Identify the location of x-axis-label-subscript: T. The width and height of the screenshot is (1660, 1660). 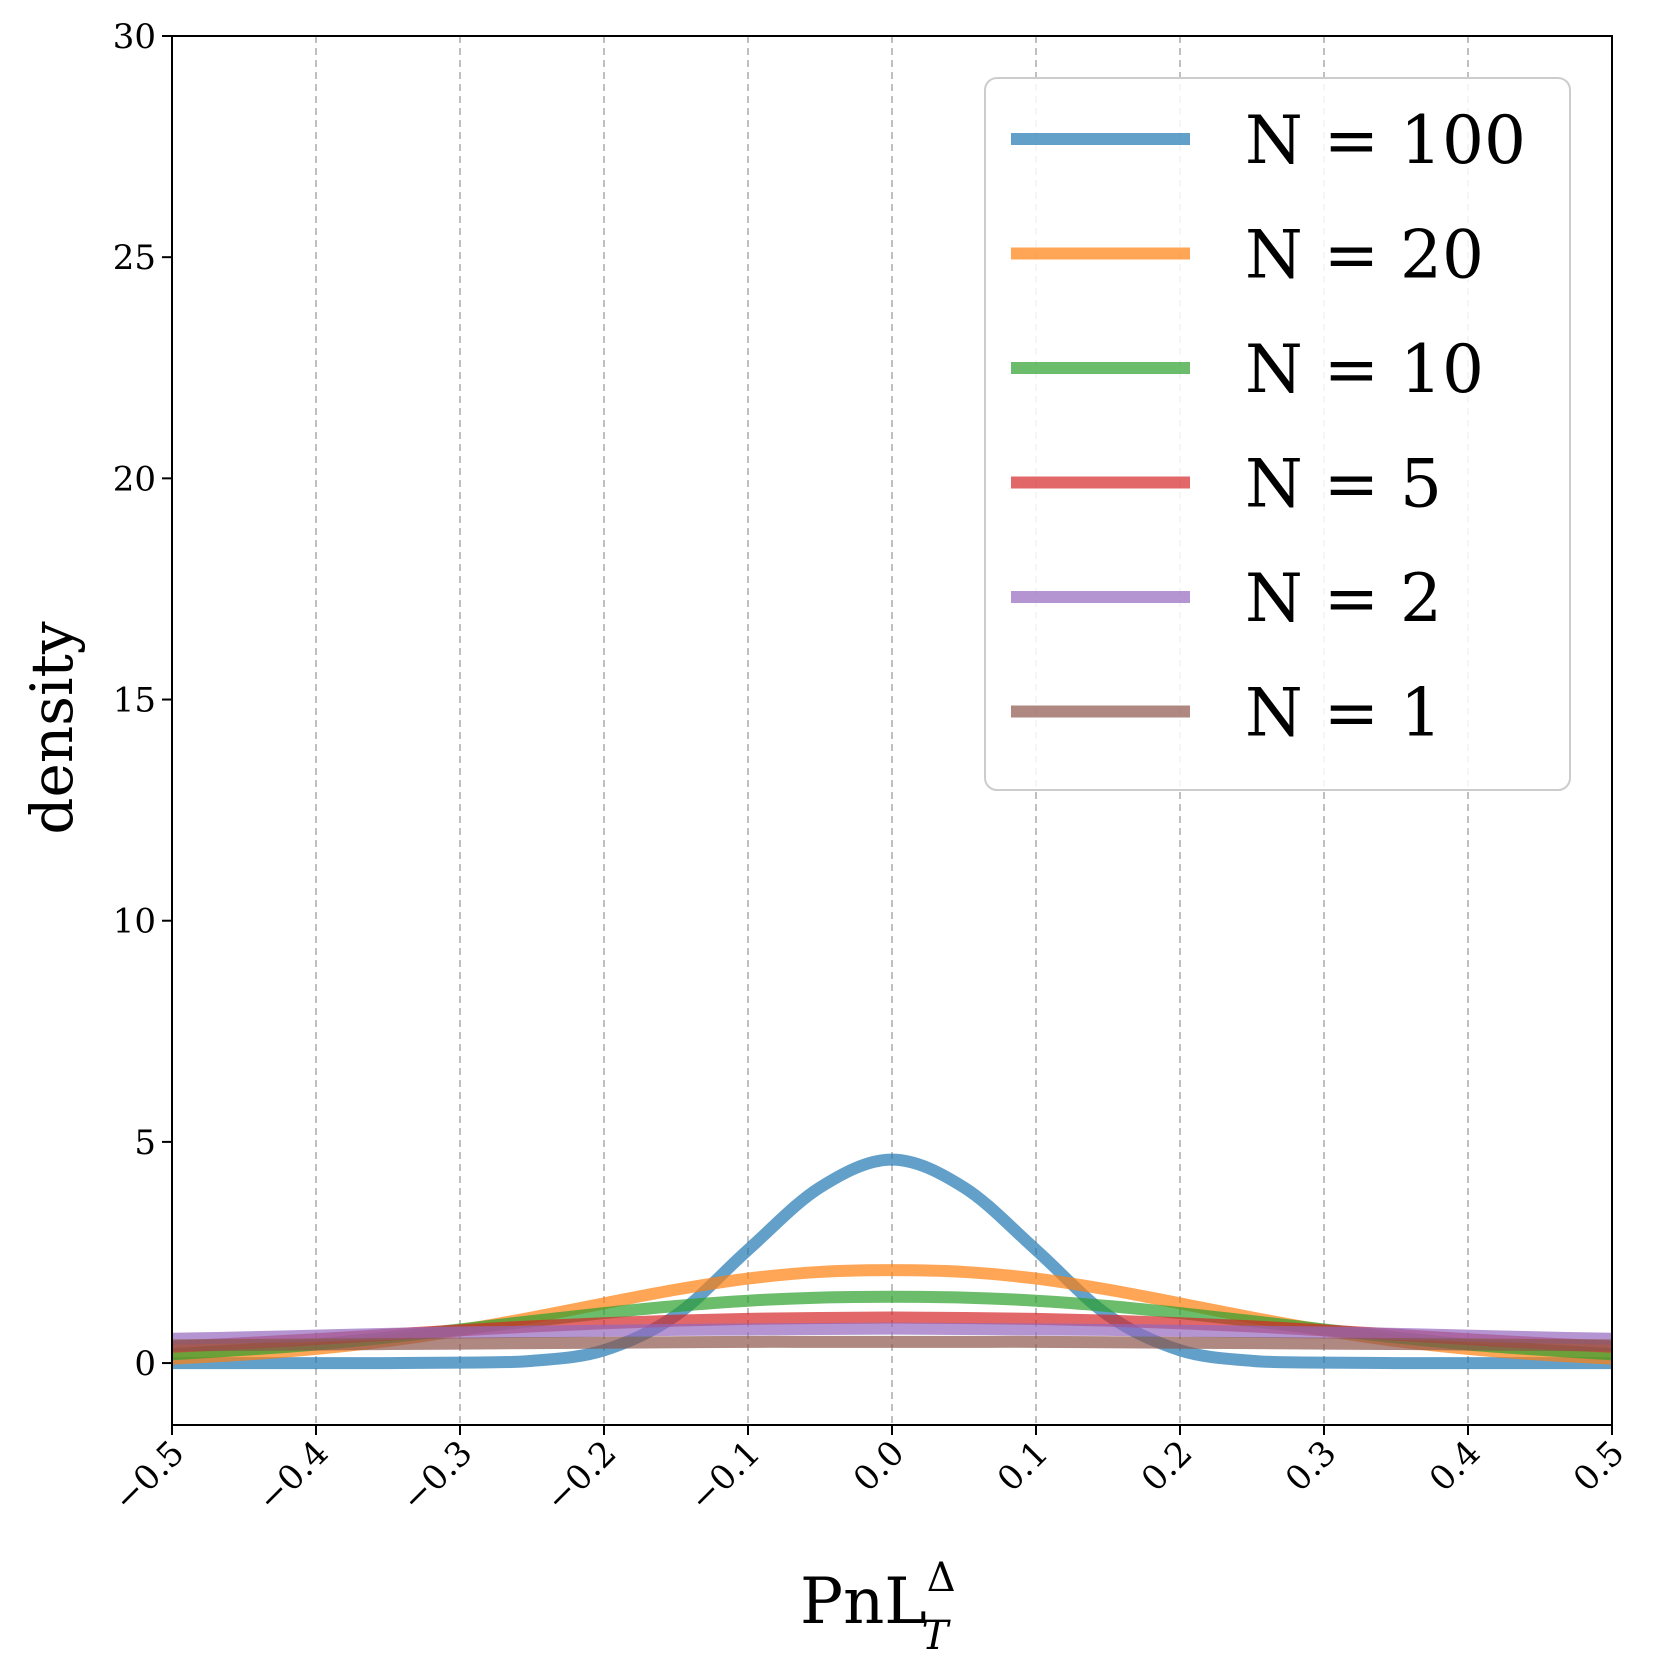
(937, 1636).